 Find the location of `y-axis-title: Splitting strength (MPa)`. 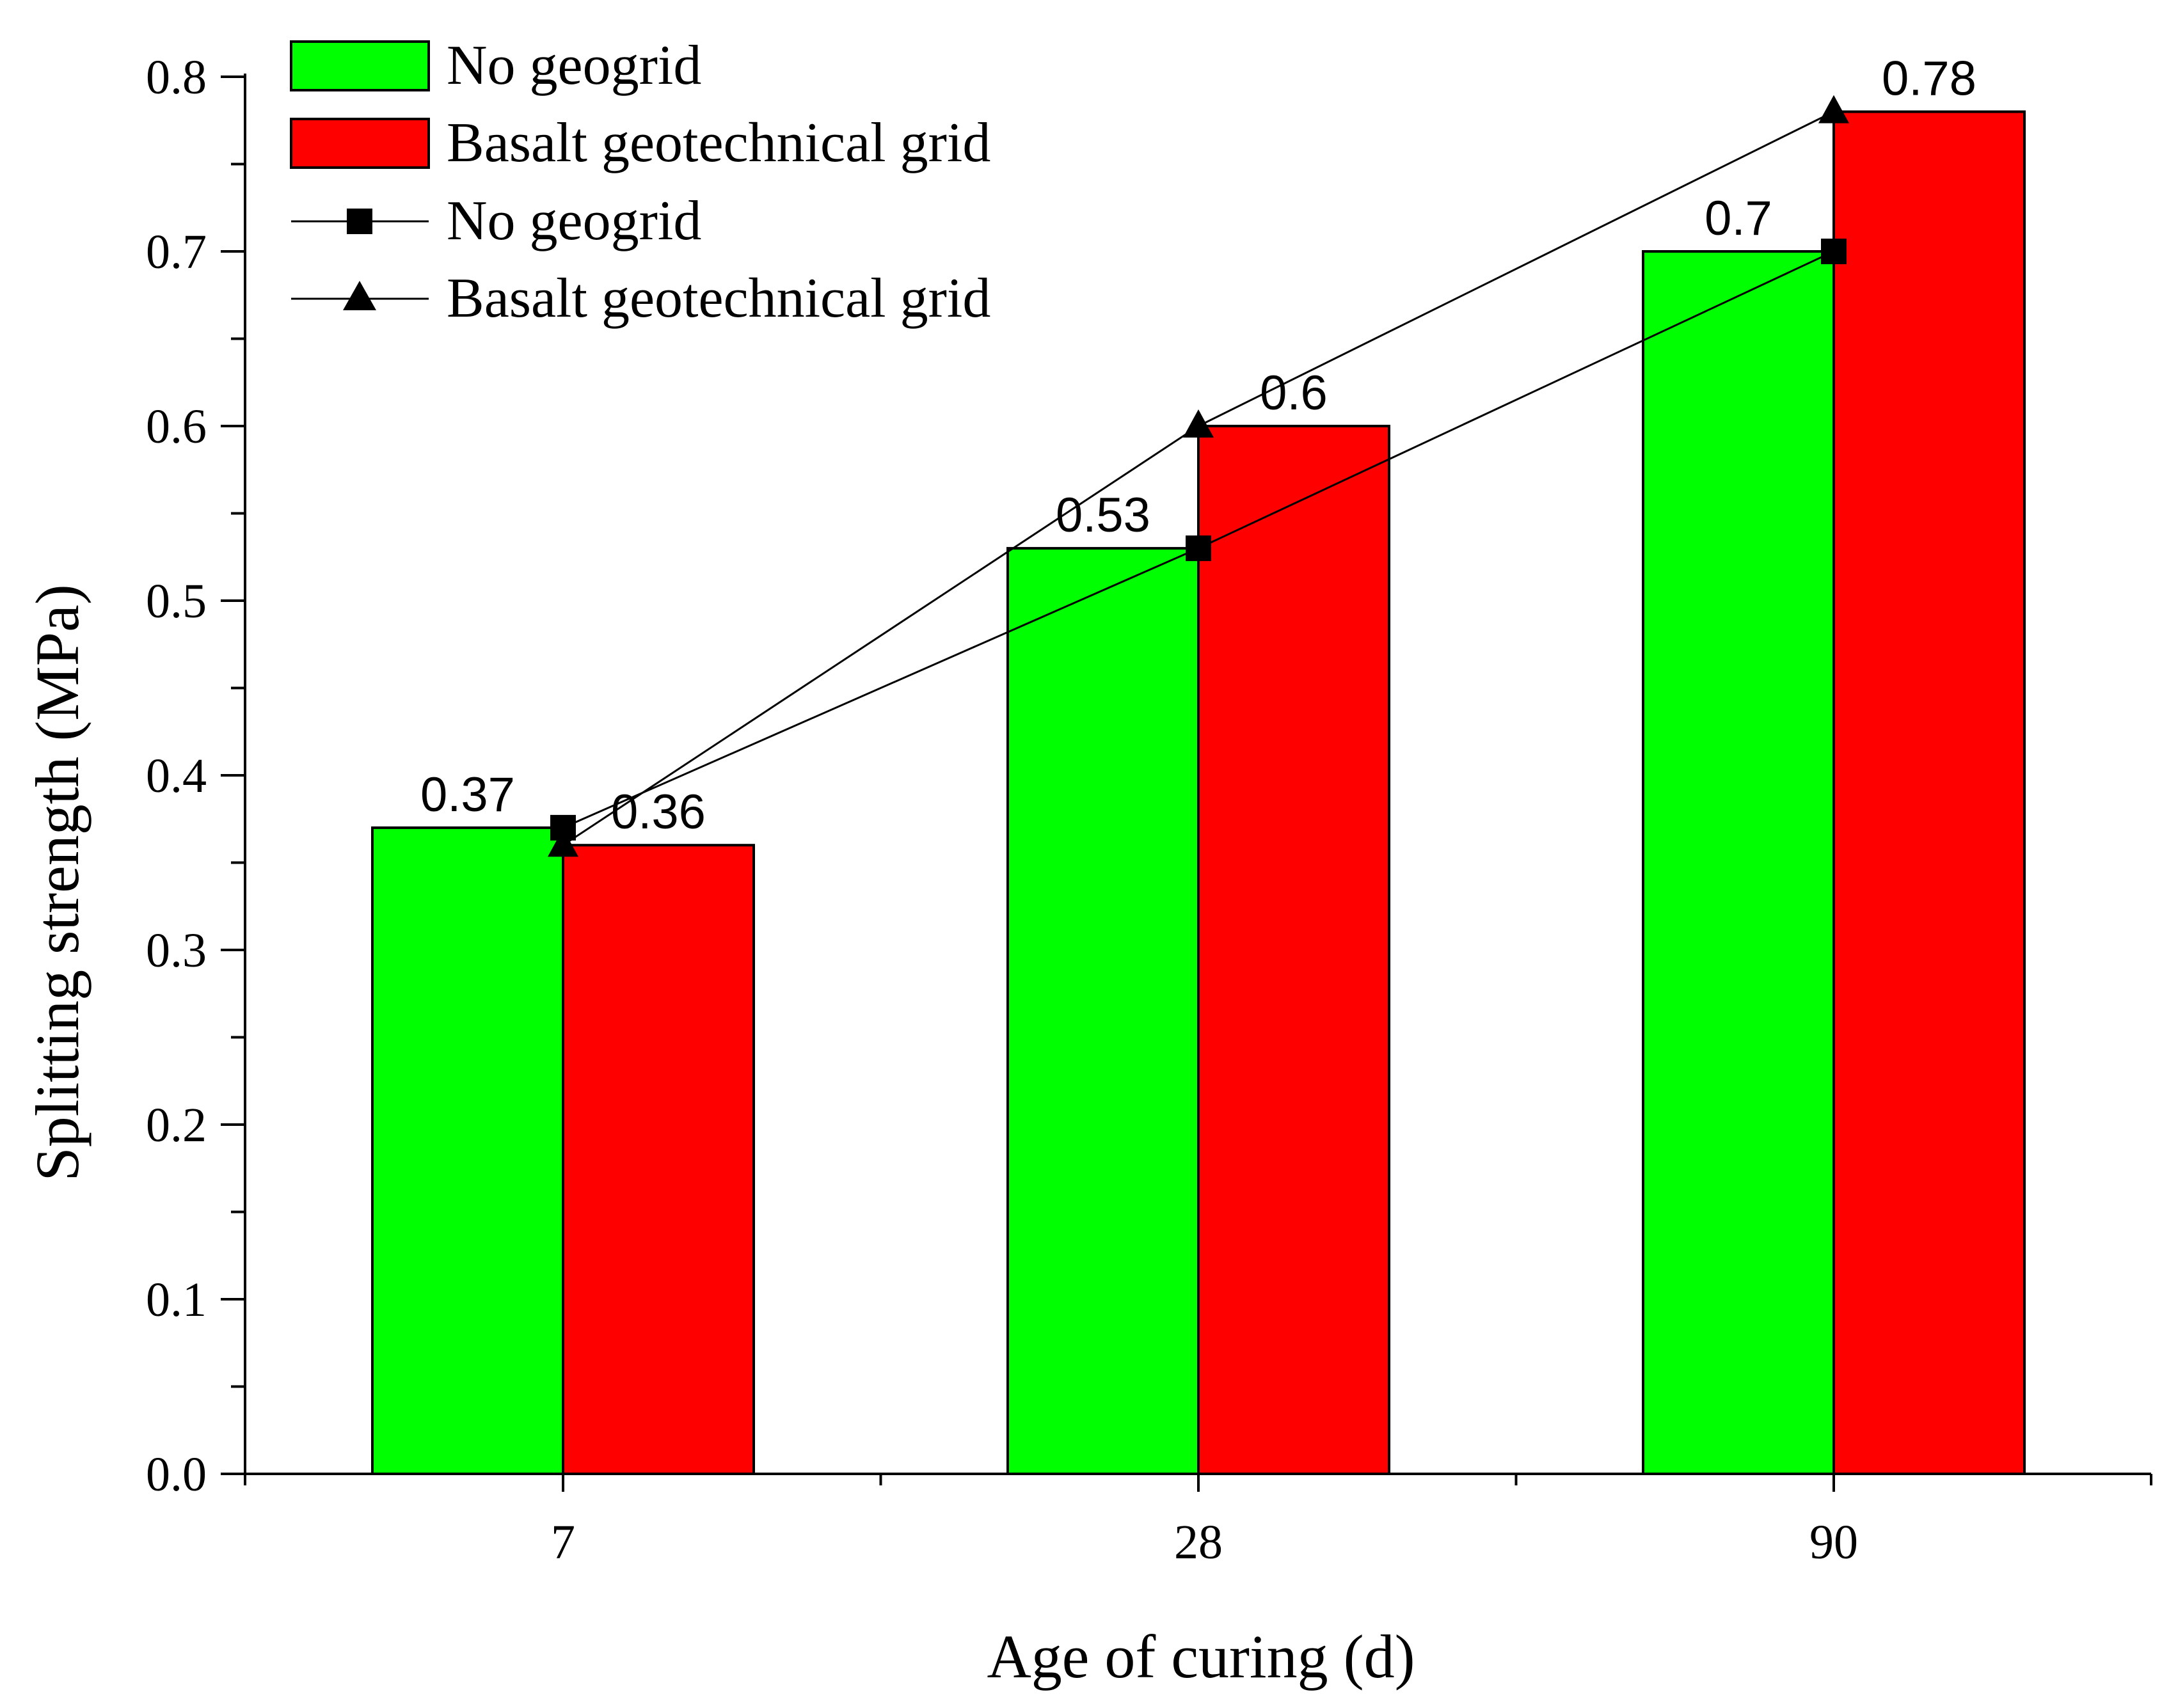

y-axis-title: Splitting strength (MPa) is located at coordinates (57, 882).